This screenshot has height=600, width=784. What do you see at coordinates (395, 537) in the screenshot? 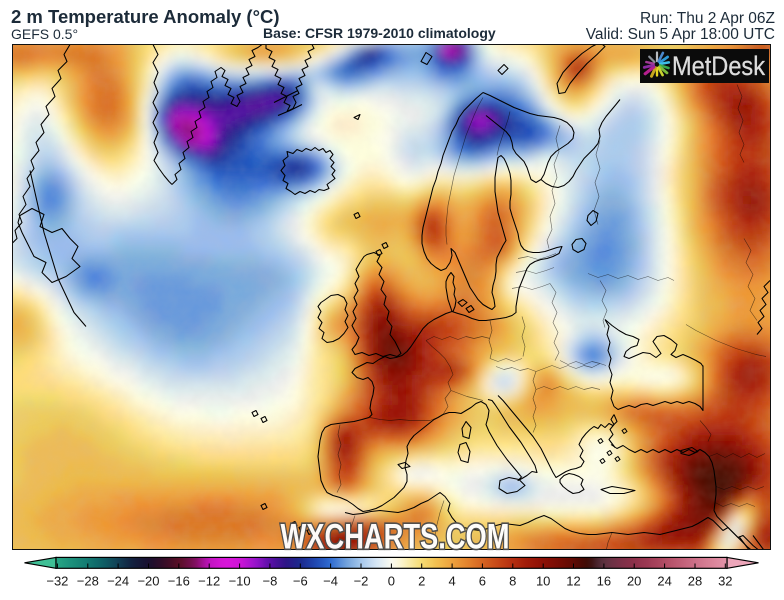
I see `svg-text: WXCHARTS.COM` at bounding box center [395, 537].